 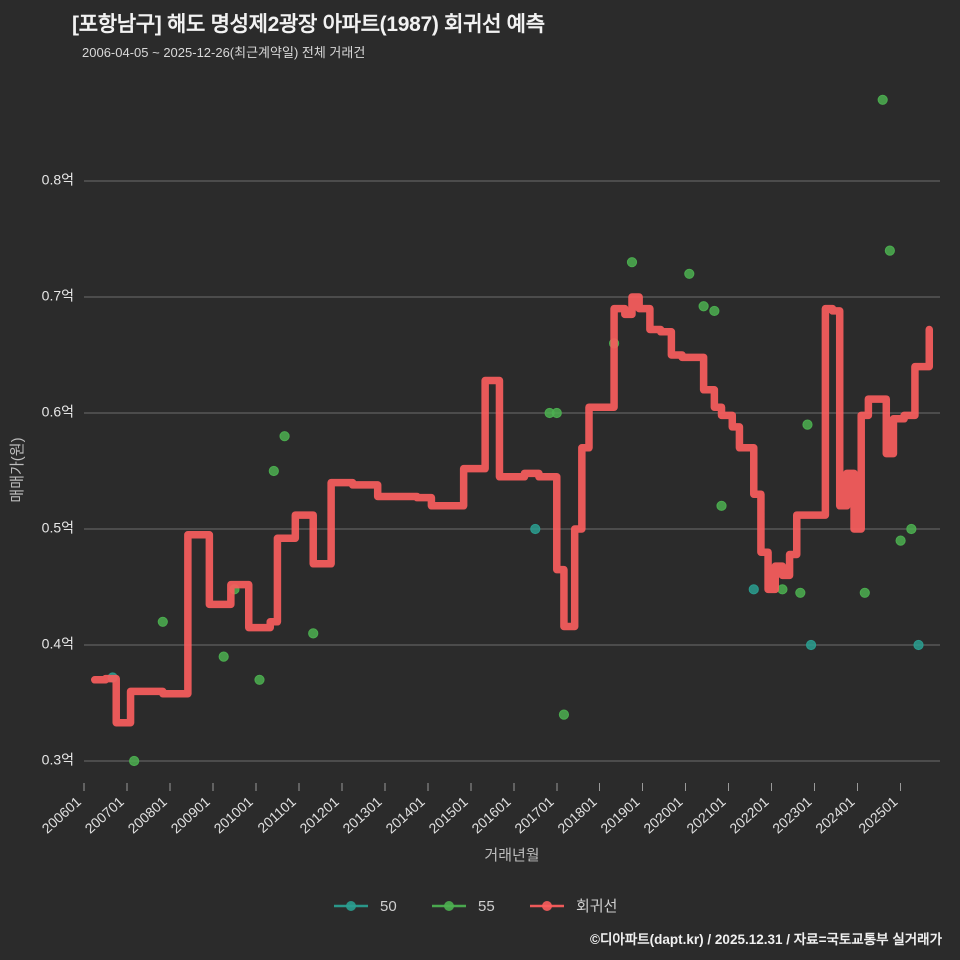 What do you see at coordinates (62, 814) in the screenshot?
I see `x-tick-label: 200601` at bounding box center [62, 814].